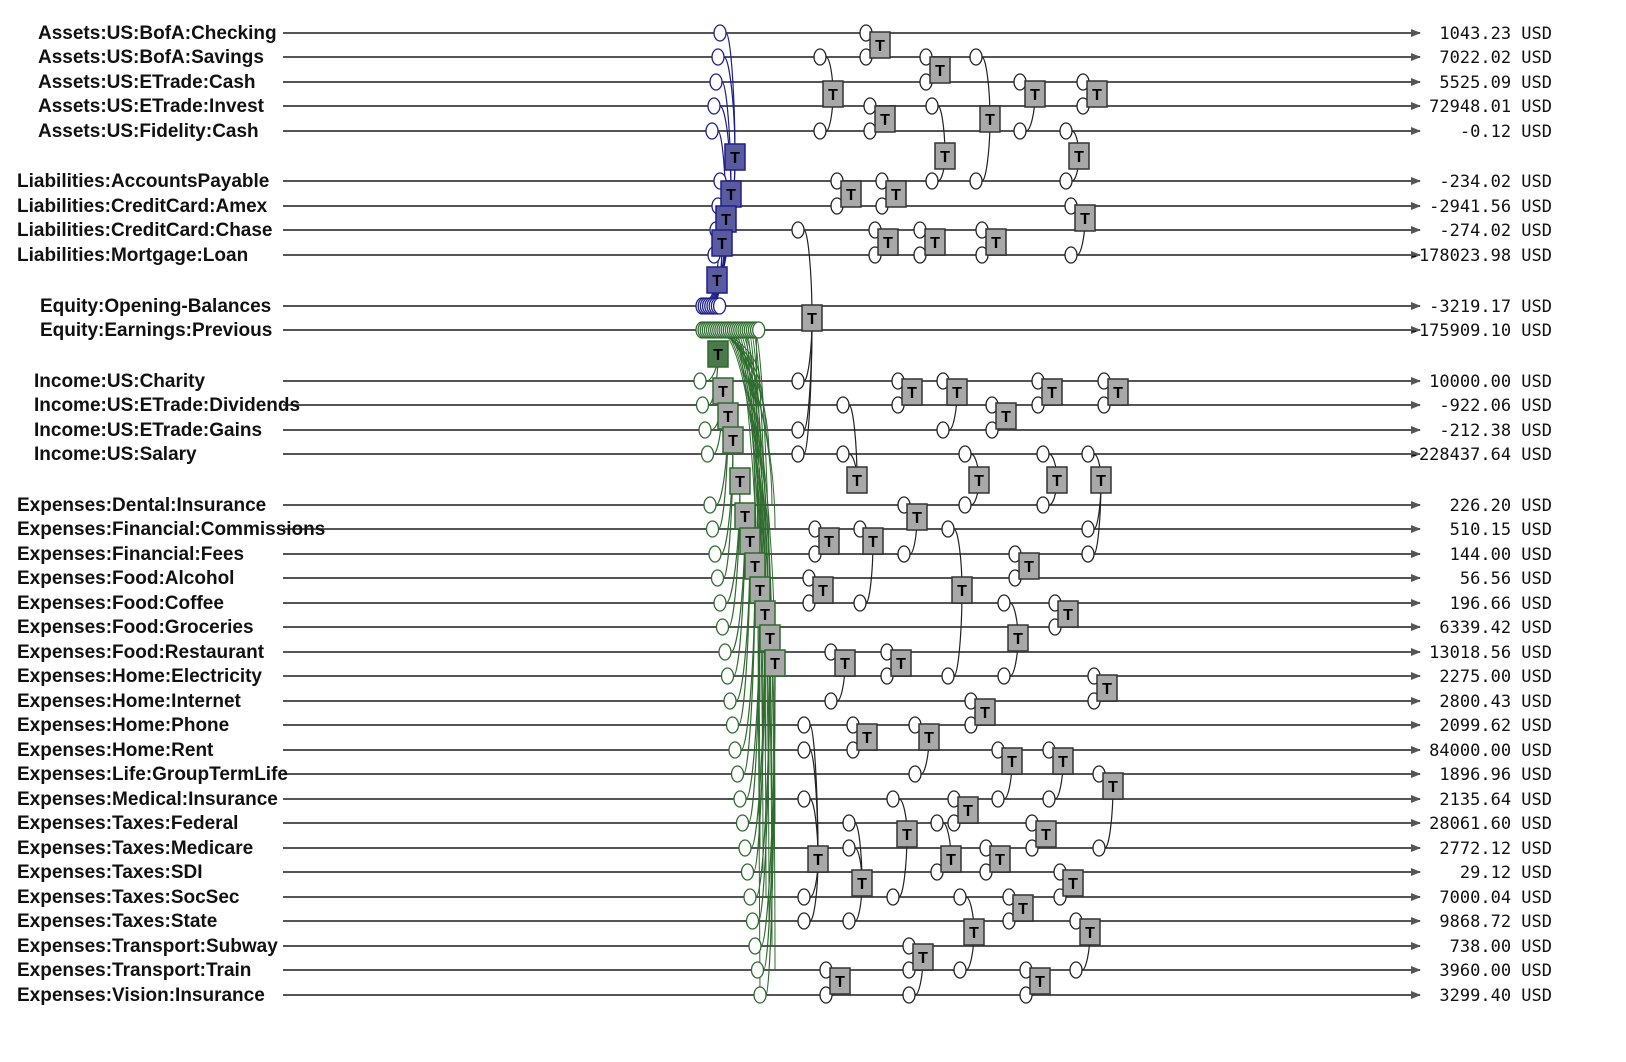 The image size is (1626, 1062). I want to click on account-balance-assets-us-bofa-savings: 7022.02 USD, so click(1495, 58).